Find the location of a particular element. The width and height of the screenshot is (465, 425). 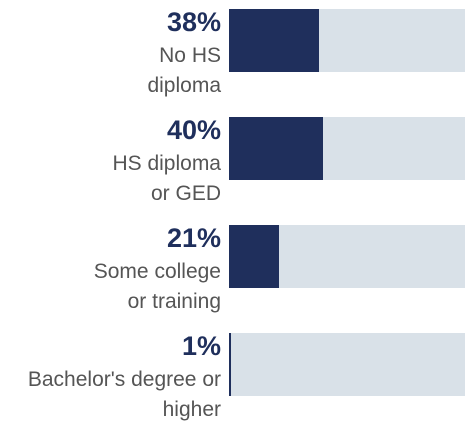

value-label: 38% is located at coordinates (193, 22).